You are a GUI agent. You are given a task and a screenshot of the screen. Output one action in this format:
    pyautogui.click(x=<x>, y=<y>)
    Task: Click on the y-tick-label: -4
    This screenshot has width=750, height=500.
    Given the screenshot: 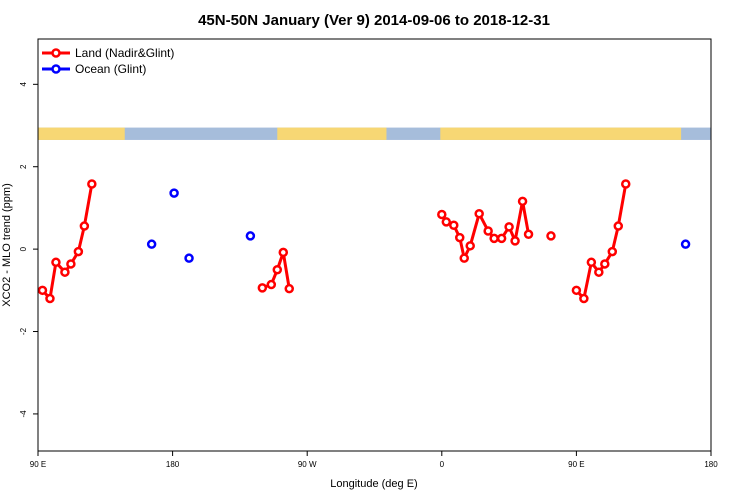 What is the action you would take?
    pyautogui.click(x=23, y=414)
    